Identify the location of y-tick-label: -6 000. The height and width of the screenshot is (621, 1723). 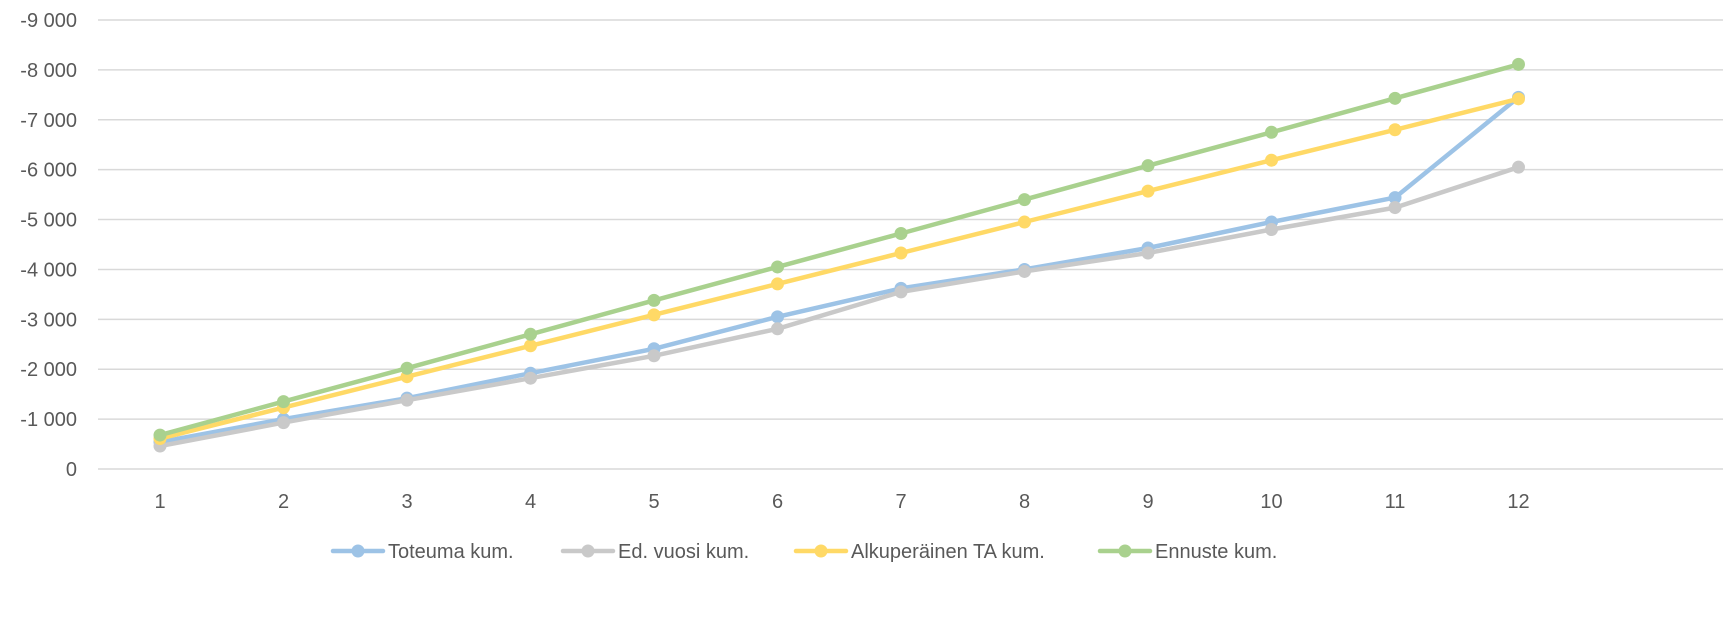
(48, 171).